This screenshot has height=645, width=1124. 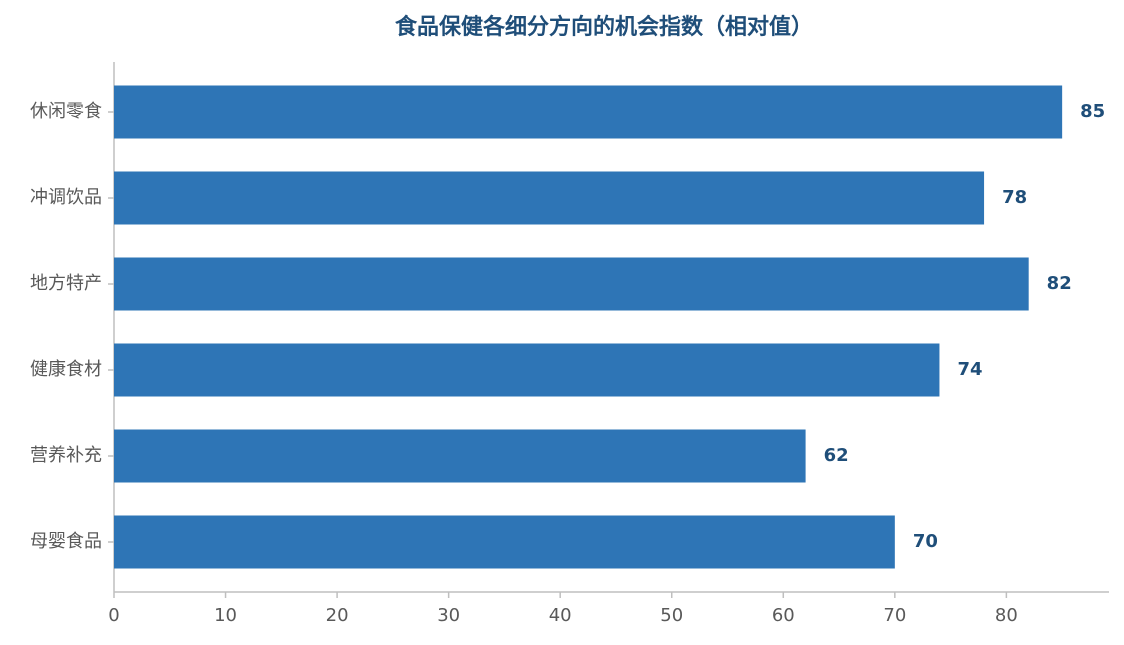 What do you see at coordinates (225, 615) in the screenshot?
I see `x-tick-label: 10` at bounding box center [225, 615].